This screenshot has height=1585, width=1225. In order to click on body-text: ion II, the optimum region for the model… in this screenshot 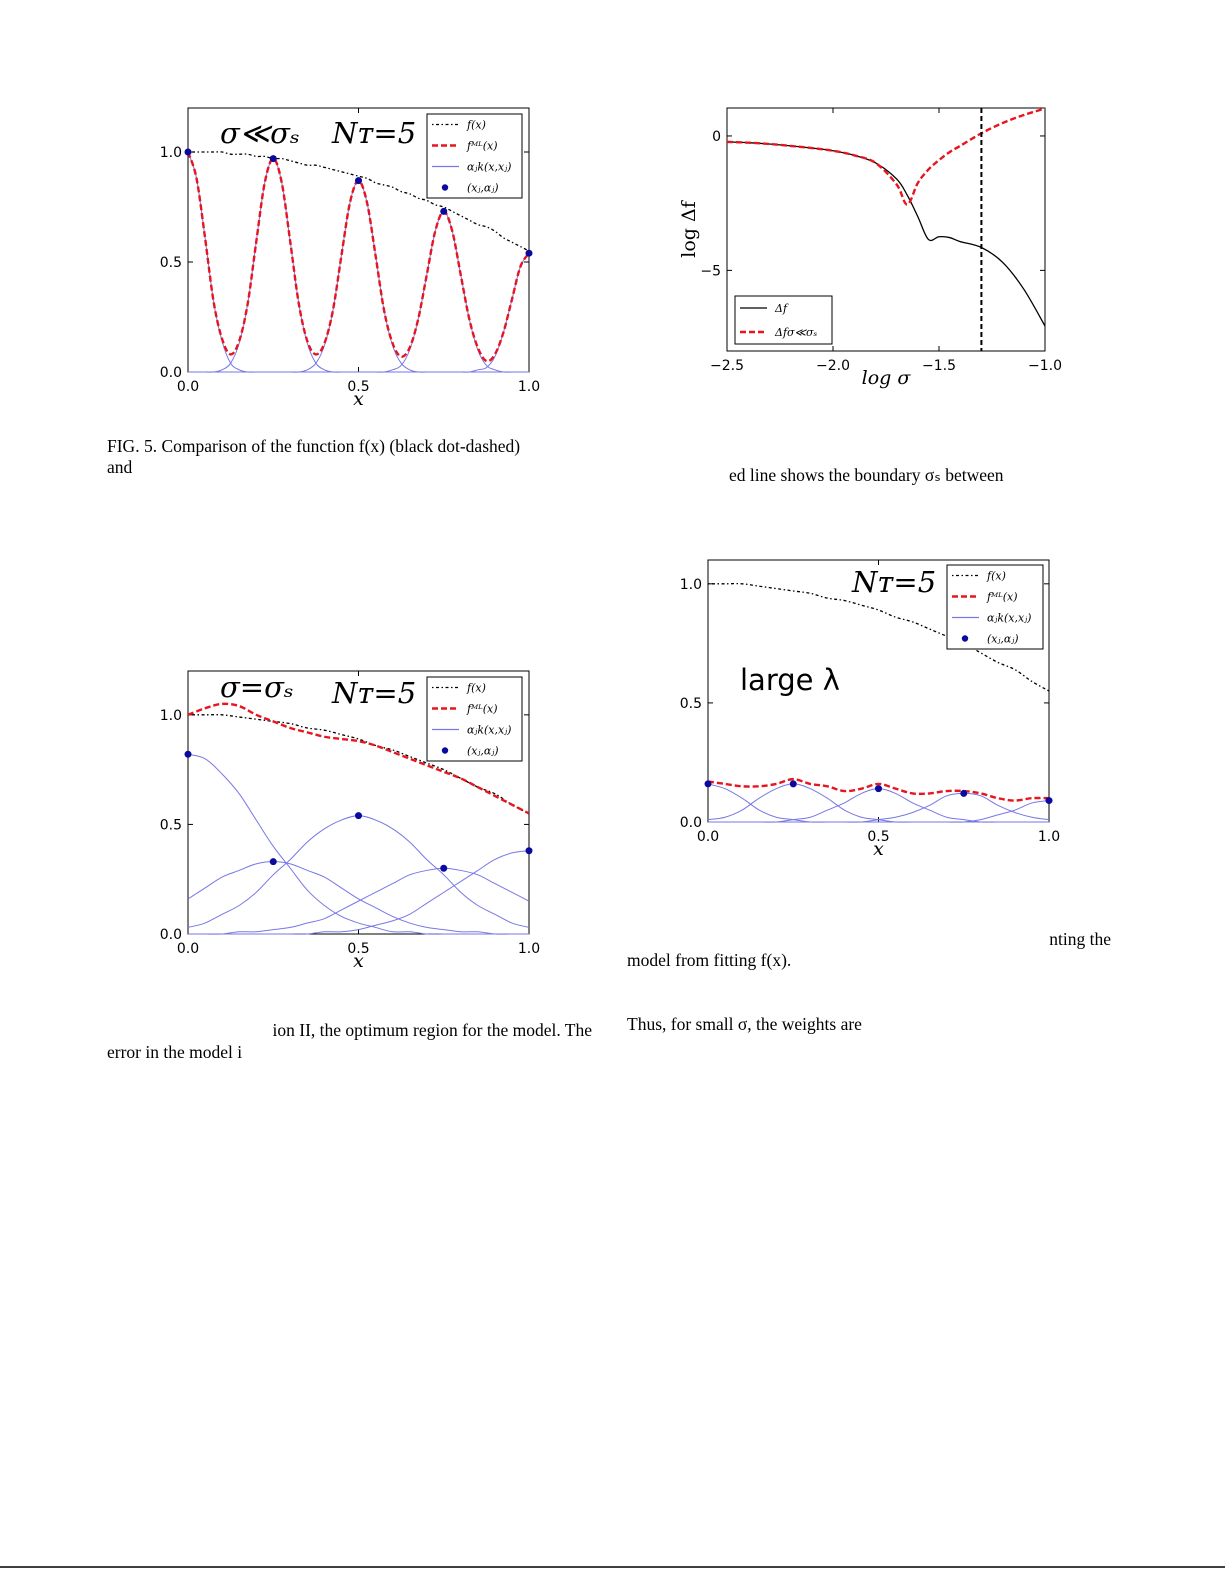, I will do `click(433, 1030)`.